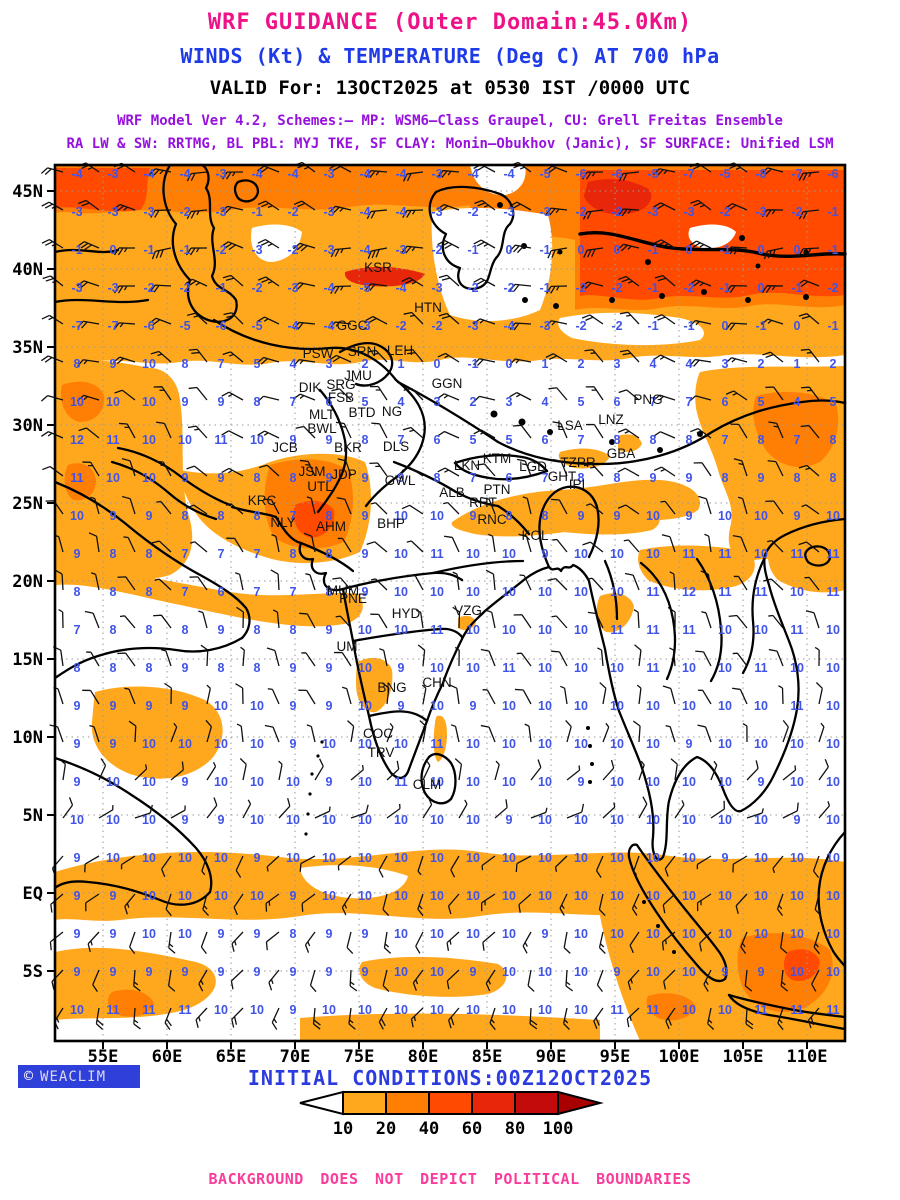 Image resolution: width=900 pixels, height=1200 pixels. I want to click on temp-value: -4, so click(328, 326).